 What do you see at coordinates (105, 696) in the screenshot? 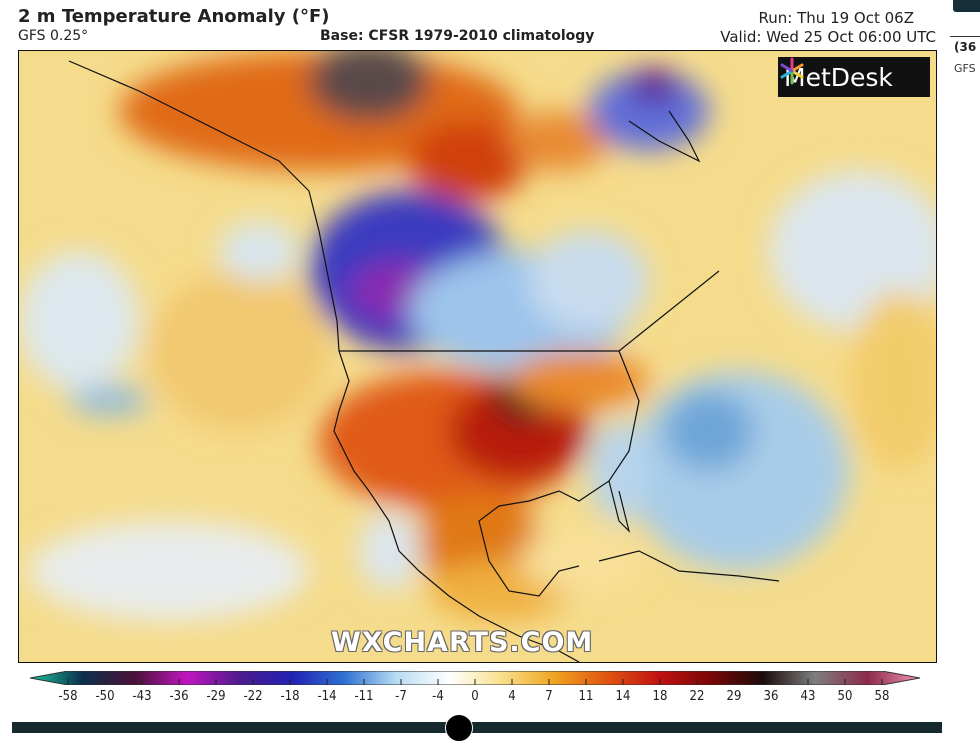
I see `colorbar-tick-label: -50` at bounding box center [105, 696].